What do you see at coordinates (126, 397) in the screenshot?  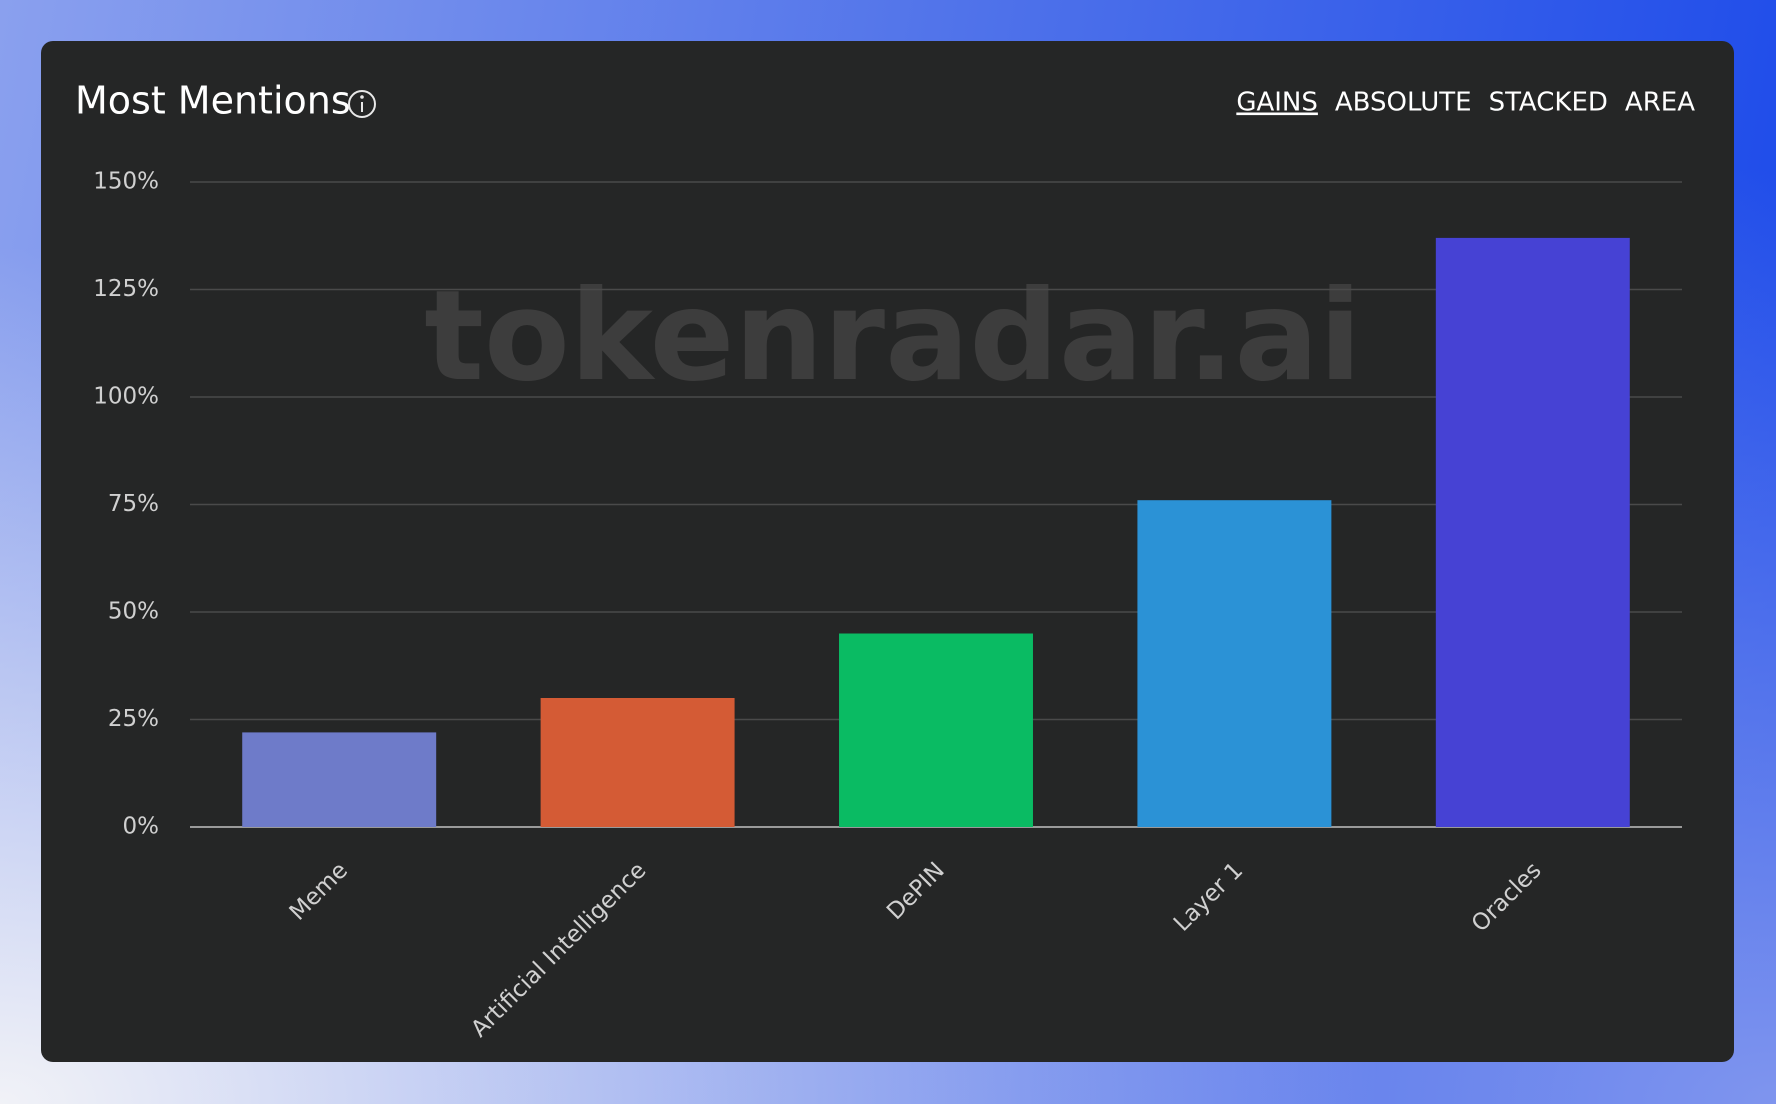 I see `y-tick-label: 100%` at bounding box center [126, 397].